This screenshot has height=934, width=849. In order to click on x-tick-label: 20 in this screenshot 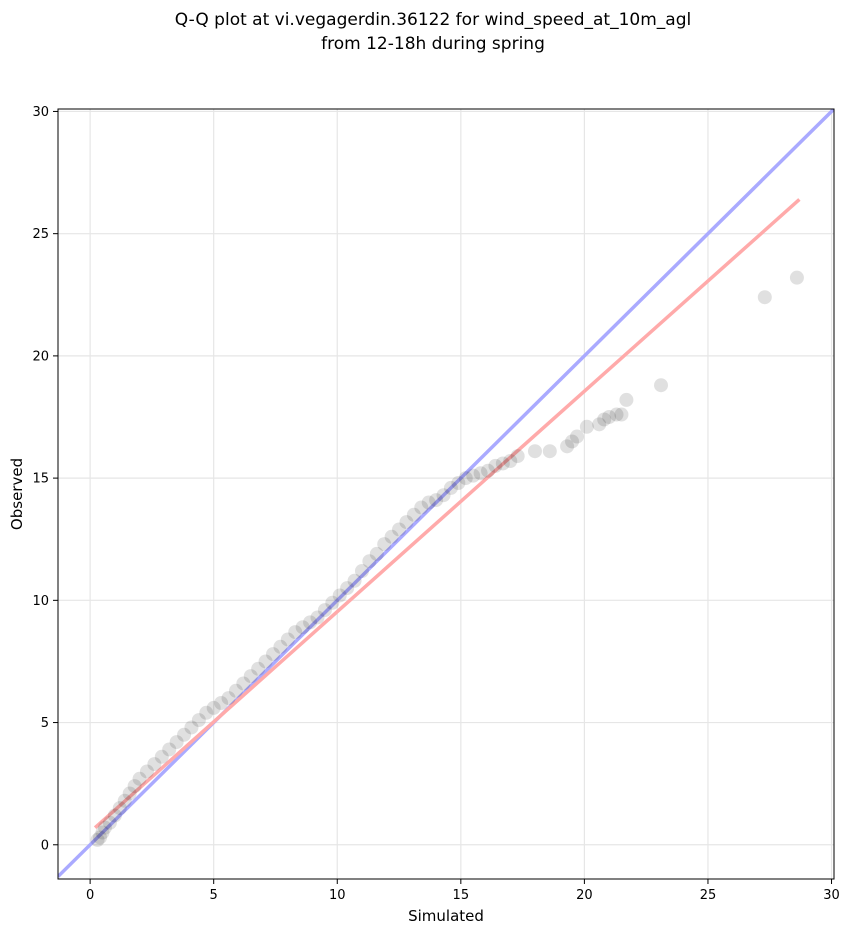, I will do `click(584, 895)`.